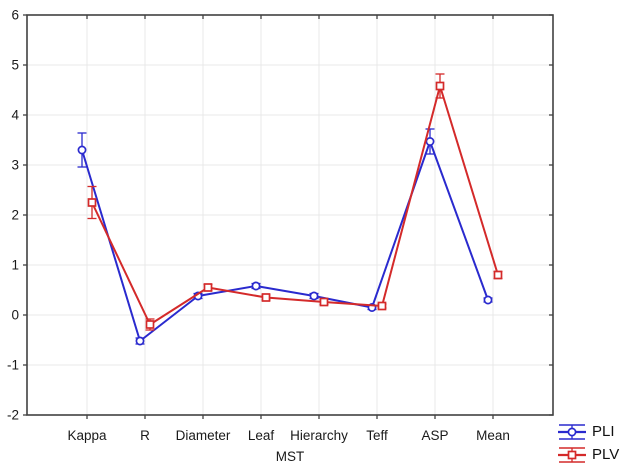  What do you see at coordinates (15, 215) in the screenshot?
I see `y-tick-label: 2` at bounding box center [15, 215].